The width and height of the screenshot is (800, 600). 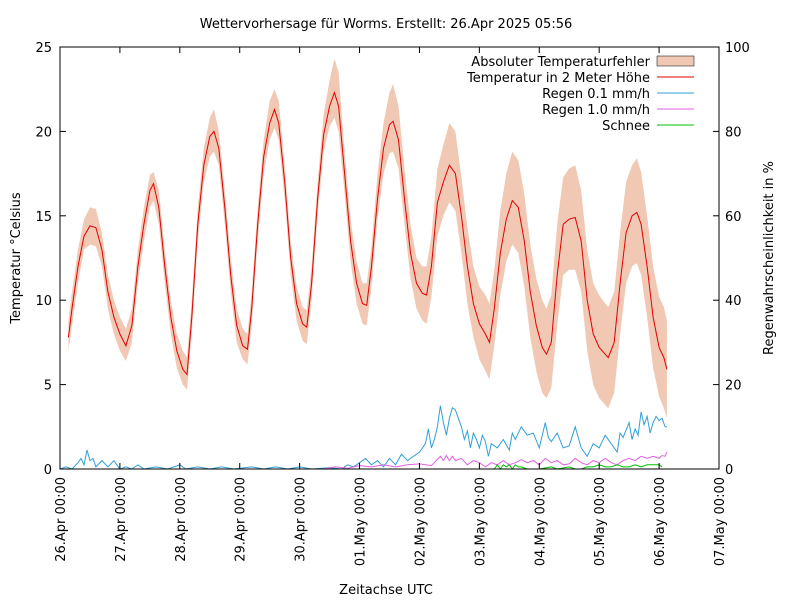 What do you see at coordinates (675, 61) in the screenshot?
I see `legend-swatch` at bounding box center [675, 61].